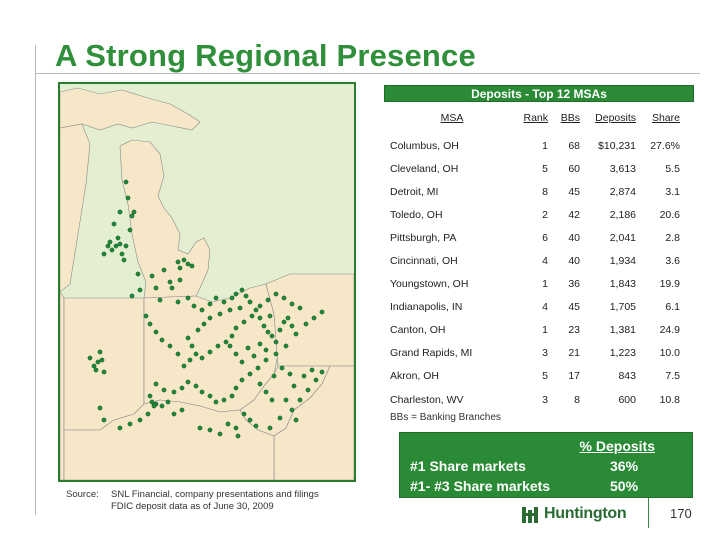 The width and height of the screenshot is (720, 540). What do you see at coordinates (617, 145) in the screenshot?
I see `cell-deposits: $10,231` at bounding box center [617, 145].